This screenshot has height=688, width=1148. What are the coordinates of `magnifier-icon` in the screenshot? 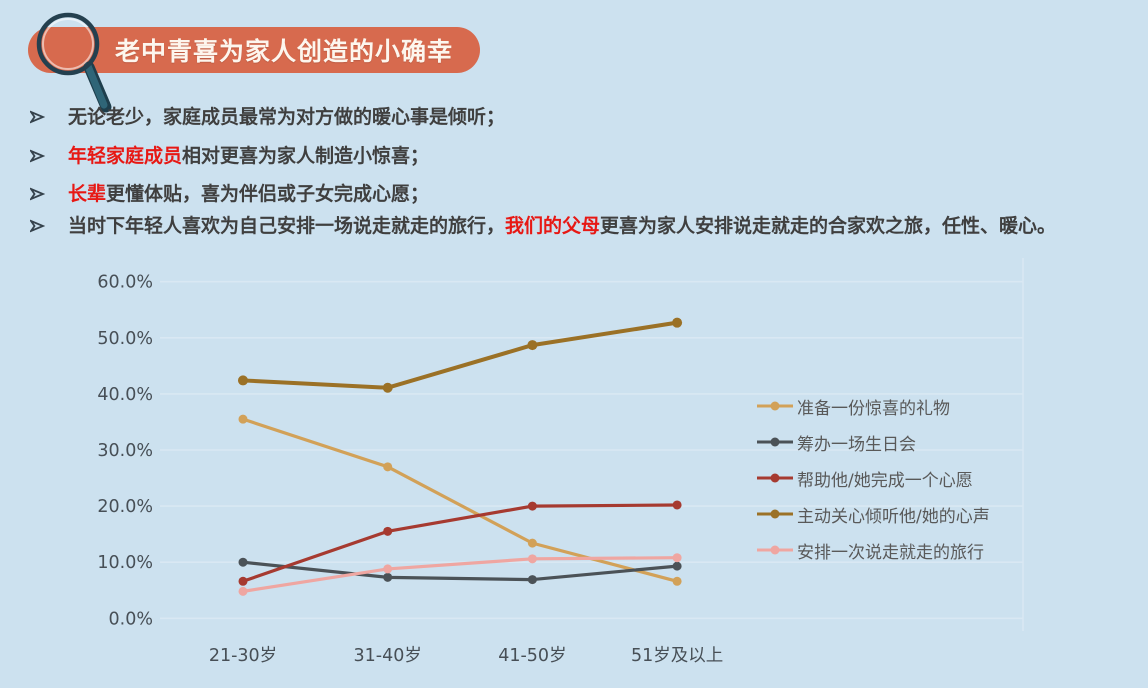 It's located at (74, 62).